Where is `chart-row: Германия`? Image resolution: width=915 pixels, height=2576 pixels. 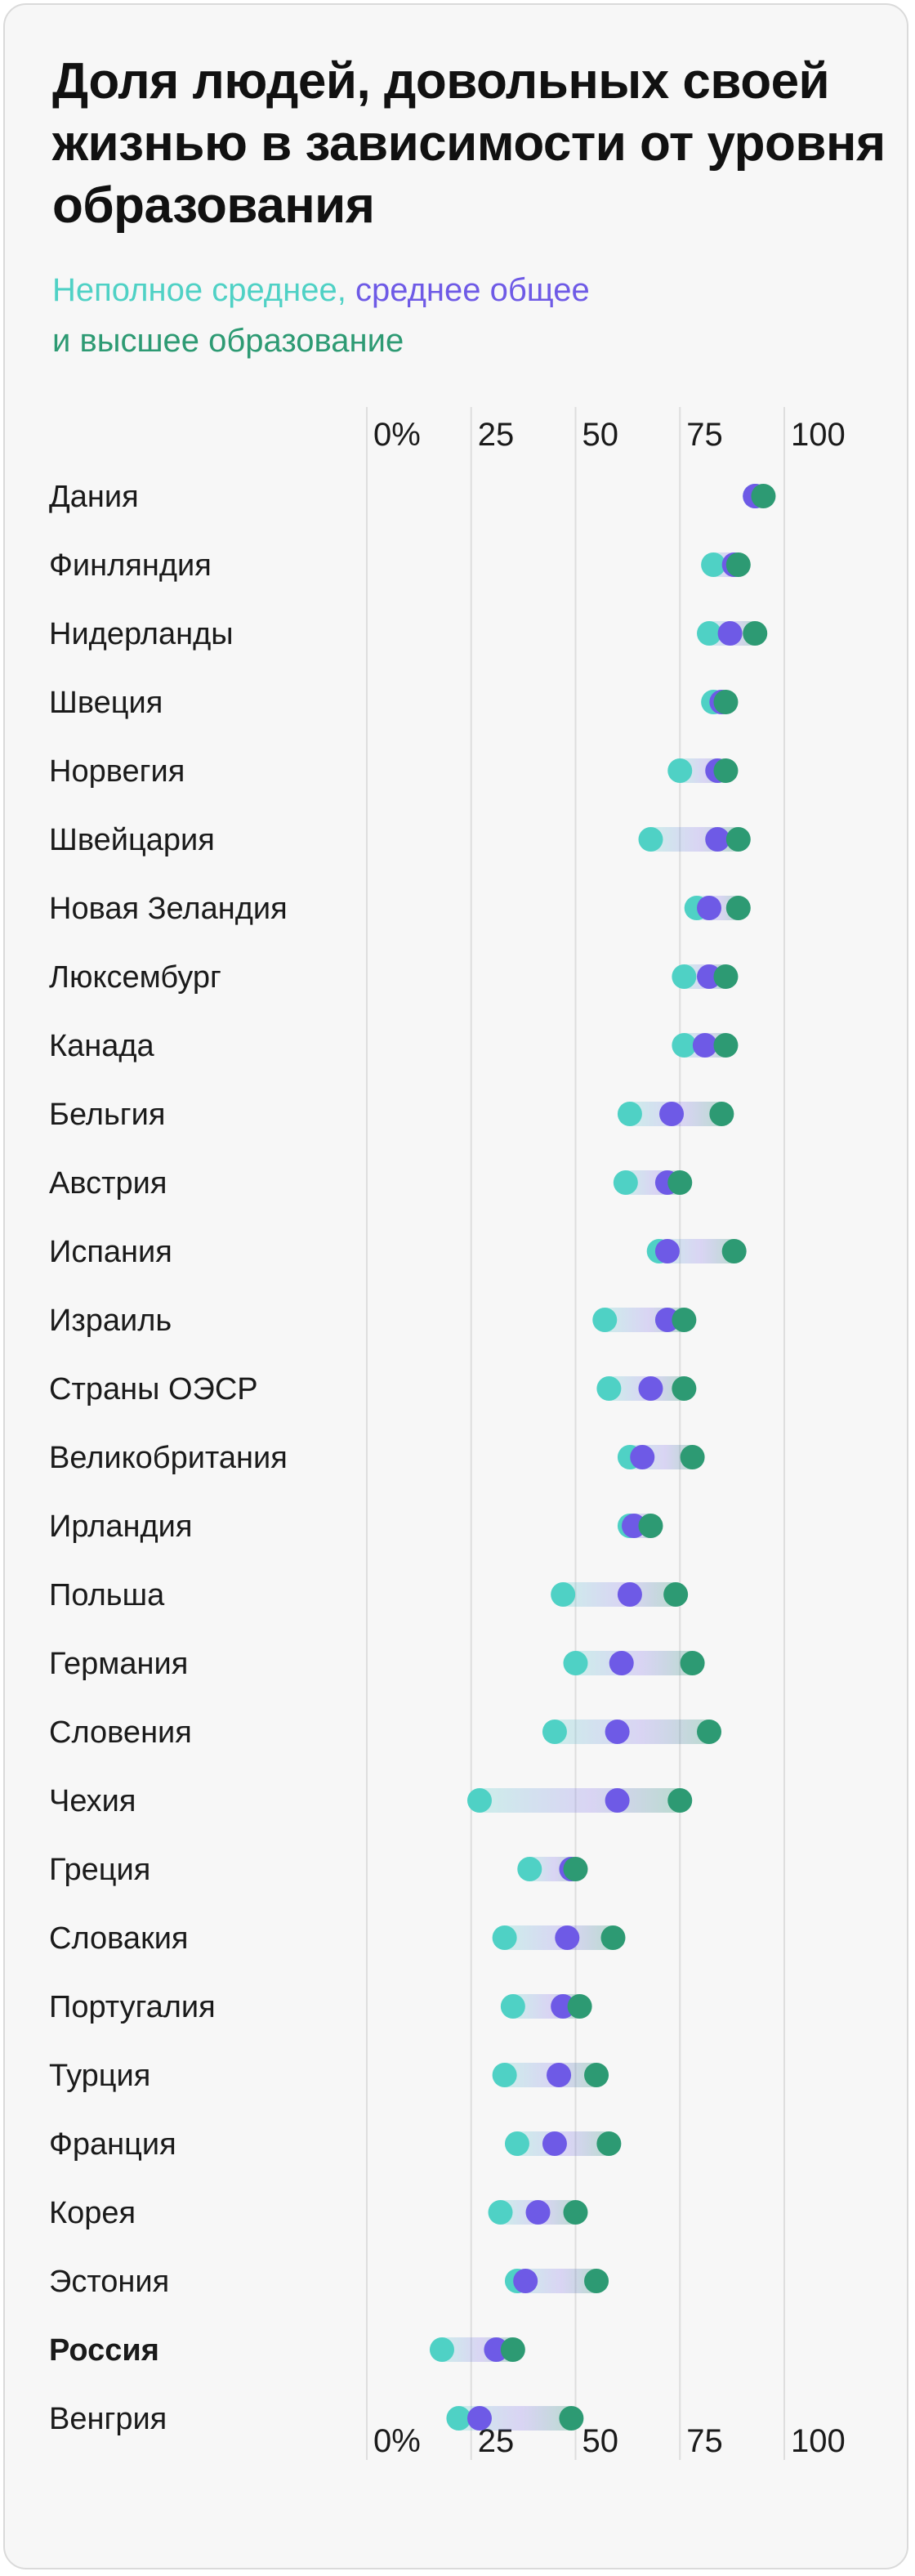
chart-row: Германия is located at coordinates (377, 1664).